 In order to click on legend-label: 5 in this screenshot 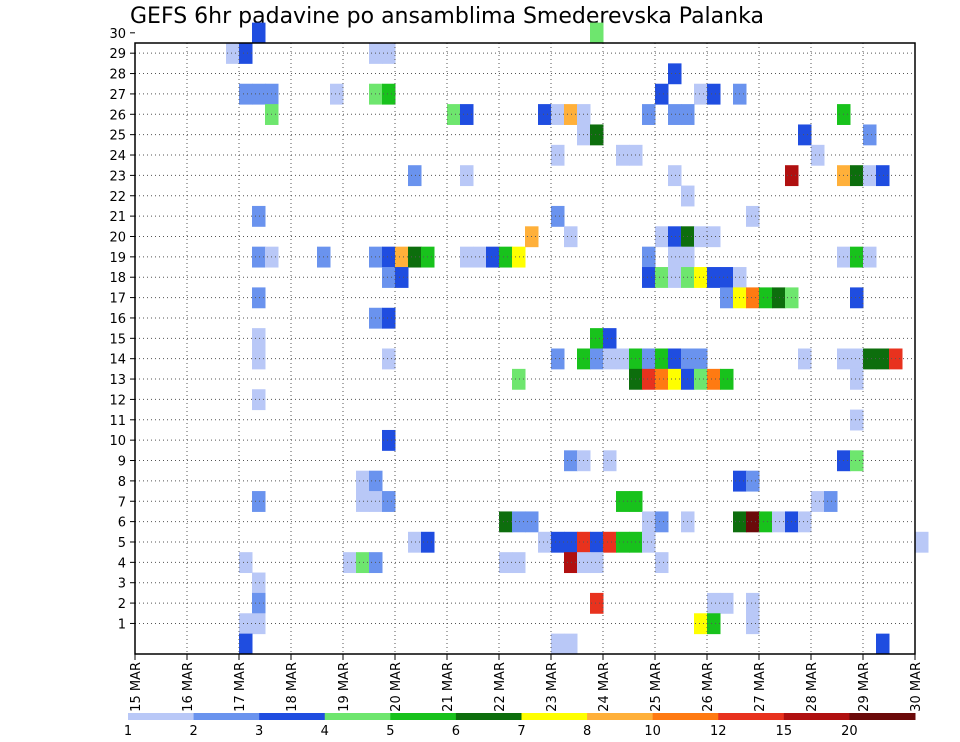, I will do `click(390, 731)`.